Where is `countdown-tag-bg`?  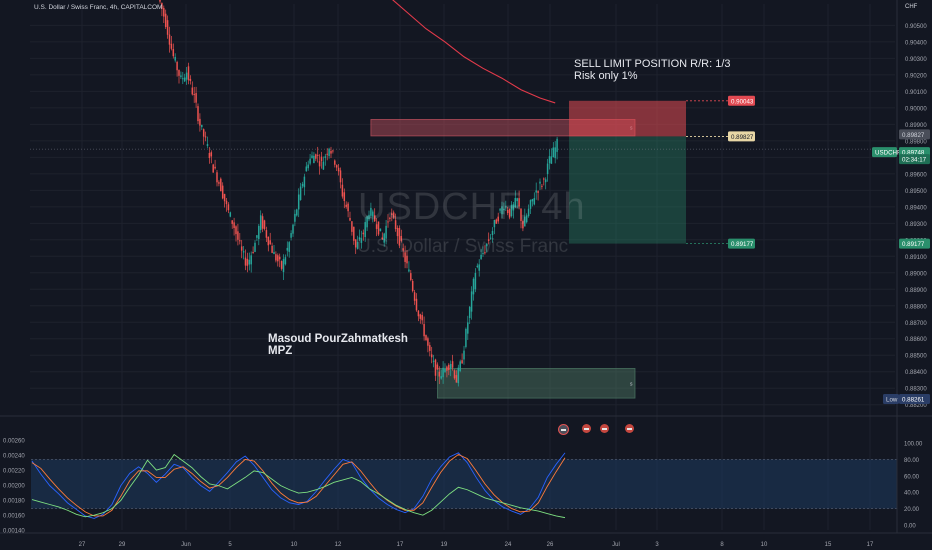 countdown-tag-bg is located at coordinates (914, 159).